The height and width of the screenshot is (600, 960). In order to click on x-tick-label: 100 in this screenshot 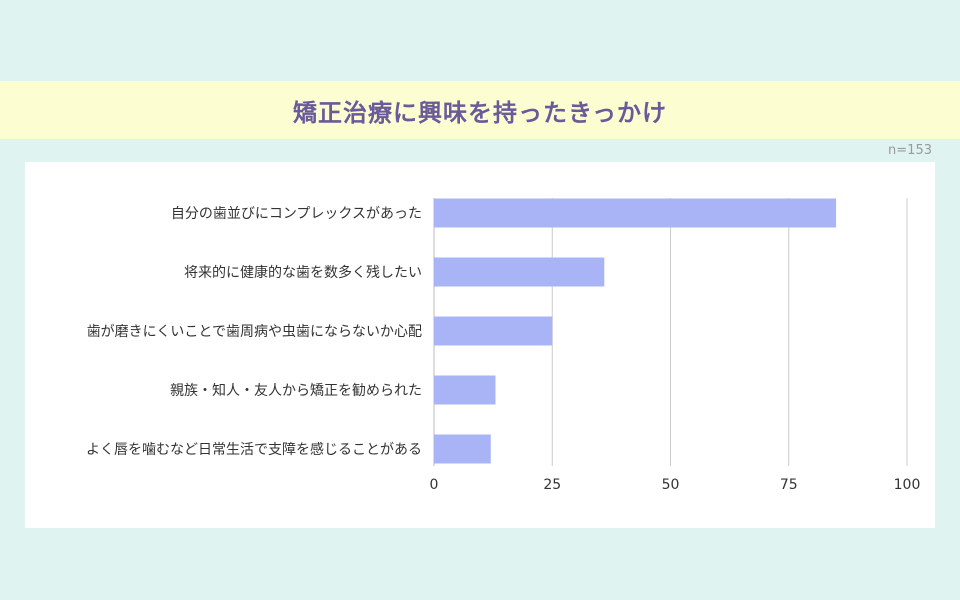, I will do `click(907, 485)`.